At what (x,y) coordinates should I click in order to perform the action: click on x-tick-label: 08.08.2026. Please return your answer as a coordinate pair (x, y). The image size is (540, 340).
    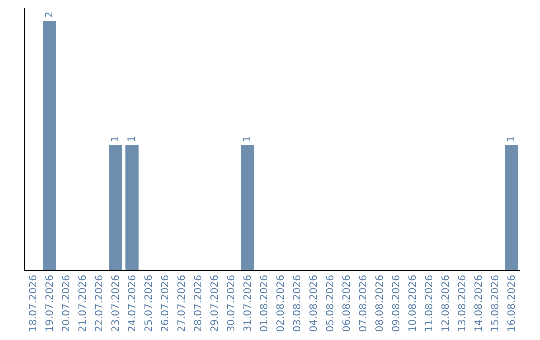
    Looking at the image, I should click on (380, 303).